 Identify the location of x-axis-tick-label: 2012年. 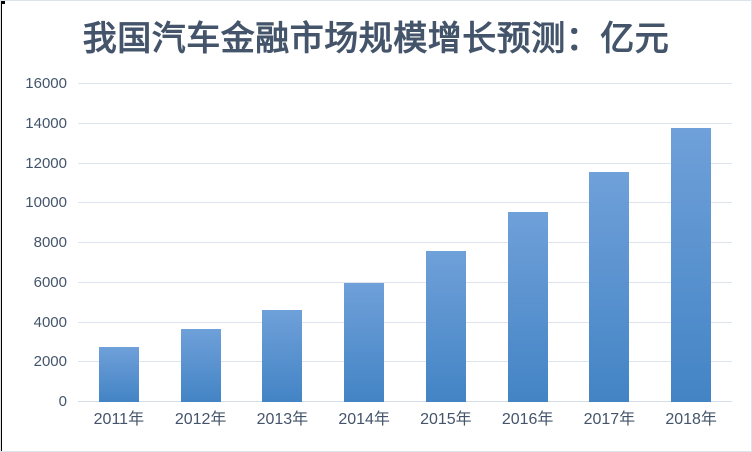
(200, 419).